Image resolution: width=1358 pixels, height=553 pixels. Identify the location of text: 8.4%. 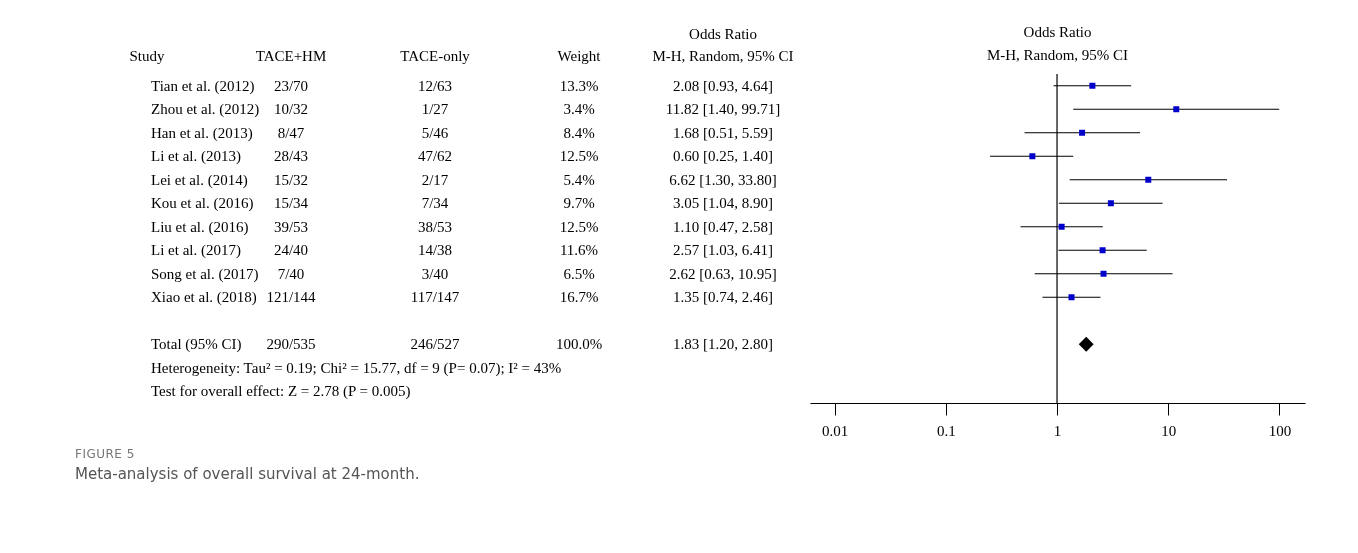
(579, 132).